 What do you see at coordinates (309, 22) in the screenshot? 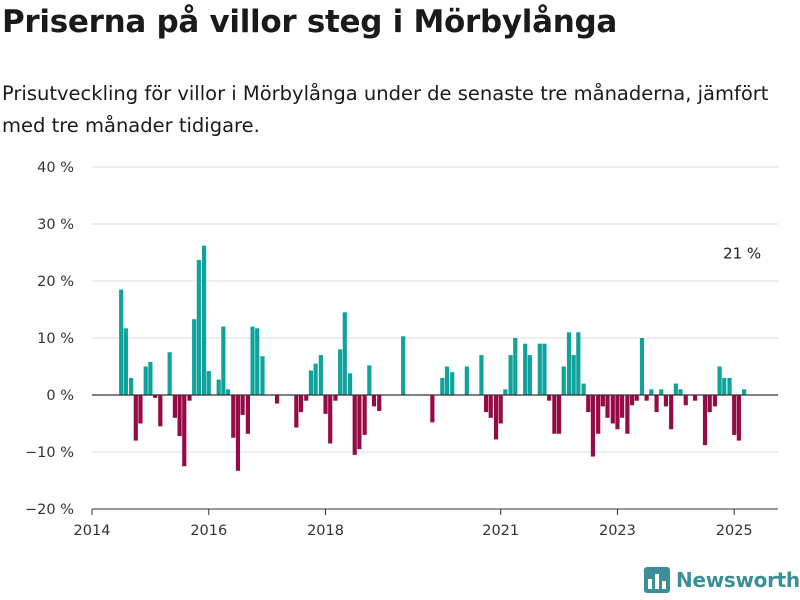
I see `chart-title: Priserna på villor steg i Mörbylånga` at bounding box center [309, 22].